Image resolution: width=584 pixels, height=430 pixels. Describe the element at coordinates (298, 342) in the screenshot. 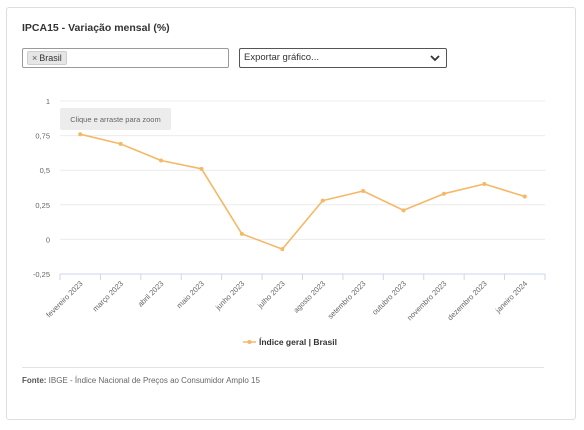

I see `legend-series-label: Índice geral | Brasil` at that location.